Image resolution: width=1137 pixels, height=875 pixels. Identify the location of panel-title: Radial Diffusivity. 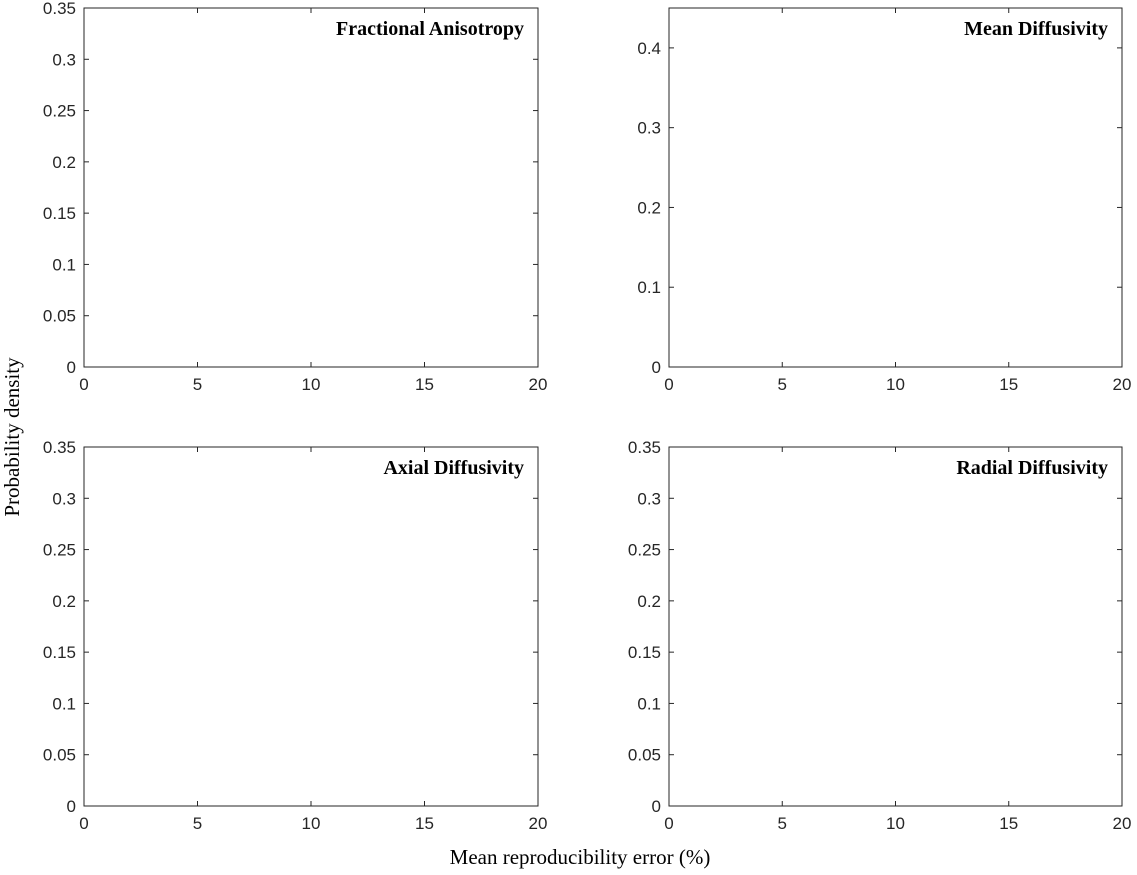
(1032, 468).